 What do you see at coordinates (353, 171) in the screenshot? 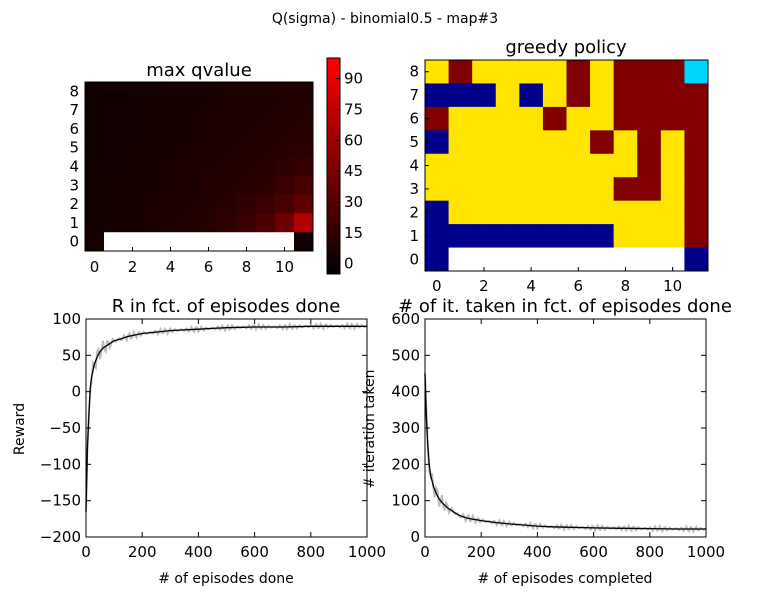
I see `colorbar-tick-label: 45` at bounding box center [353, 171].